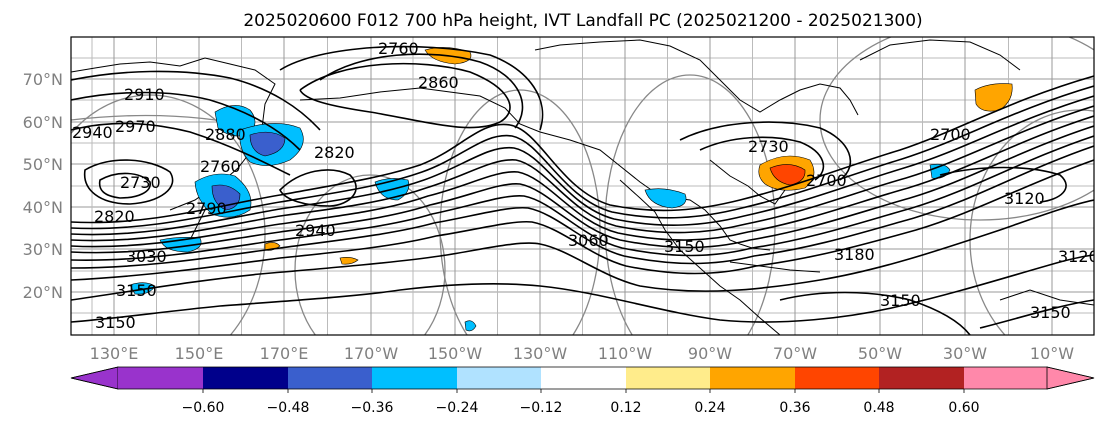 Image resolution: width=1105 pixels, height=433 pixels. What do you see at coordinates (43, 249) in the screenshot?
I see `lat-label: 30°N` at bounding box center [43, 249].